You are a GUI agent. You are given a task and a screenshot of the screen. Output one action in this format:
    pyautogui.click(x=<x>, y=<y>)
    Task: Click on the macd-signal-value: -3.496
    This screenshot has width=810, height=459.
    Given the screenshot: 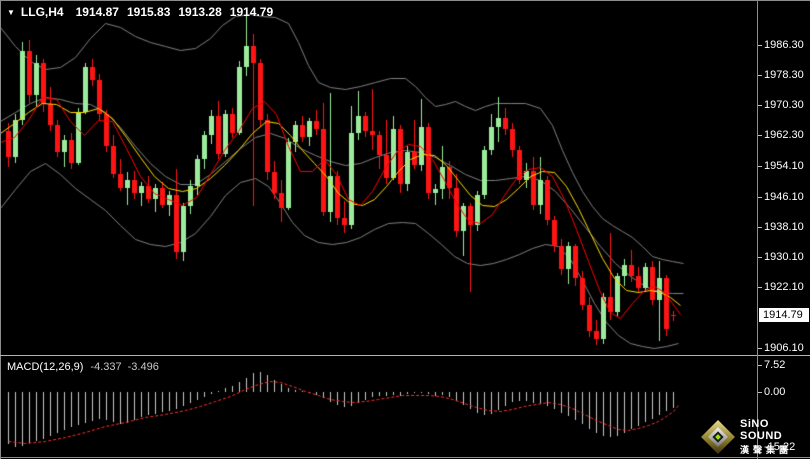 What is the action you would take?
    pyautogui.click(x=143, y=367)
    